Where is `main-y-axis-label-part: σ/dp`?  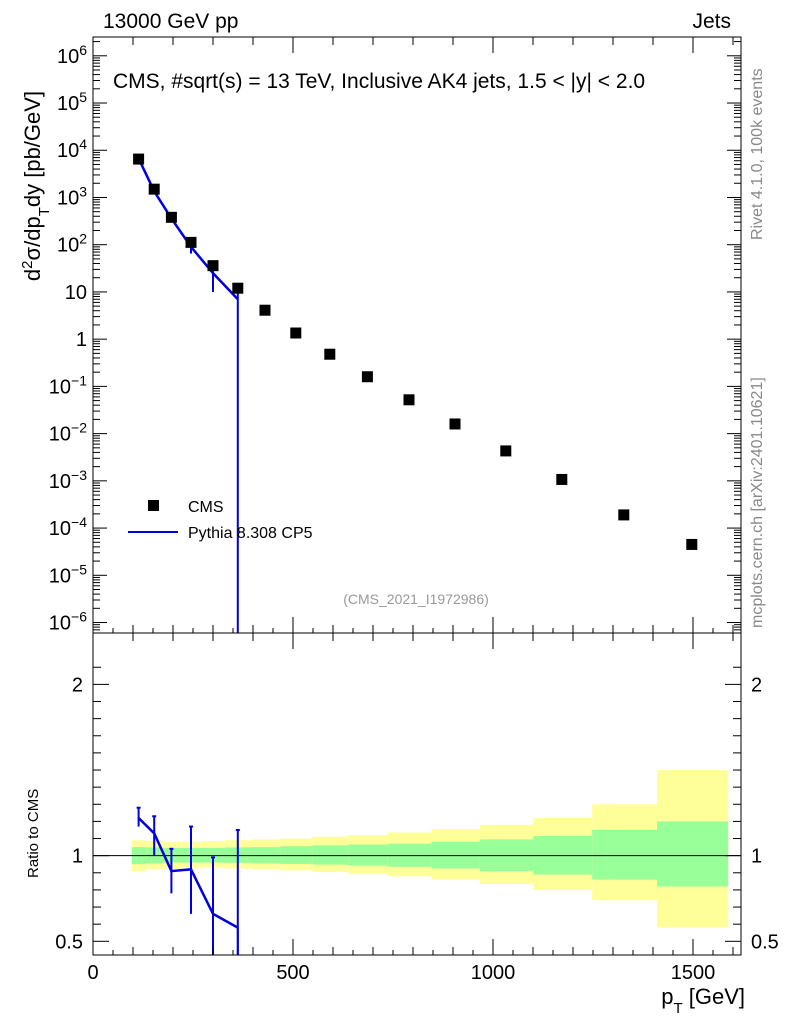 main-y-axis-label-part: σ/dp is located at coordinates (32, 238).